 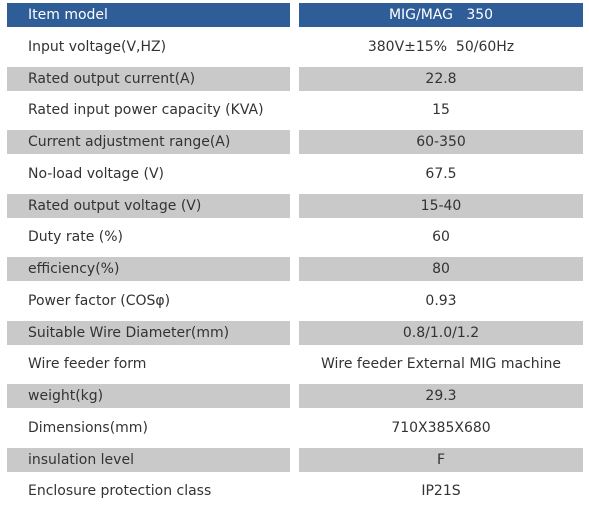 What do you see at coordinates (441, 428) in the screenshot?
I see `row-value: 710X385X680` at bounding box center [441, 428].